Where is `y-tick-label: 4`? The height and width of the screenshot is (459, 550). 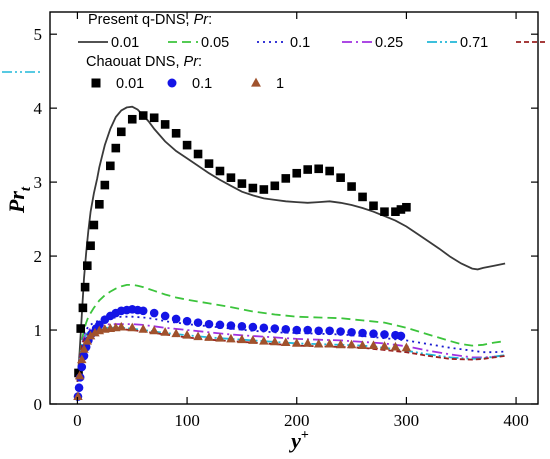 y-tick-label: 4 is located at coordinates (38, 108).